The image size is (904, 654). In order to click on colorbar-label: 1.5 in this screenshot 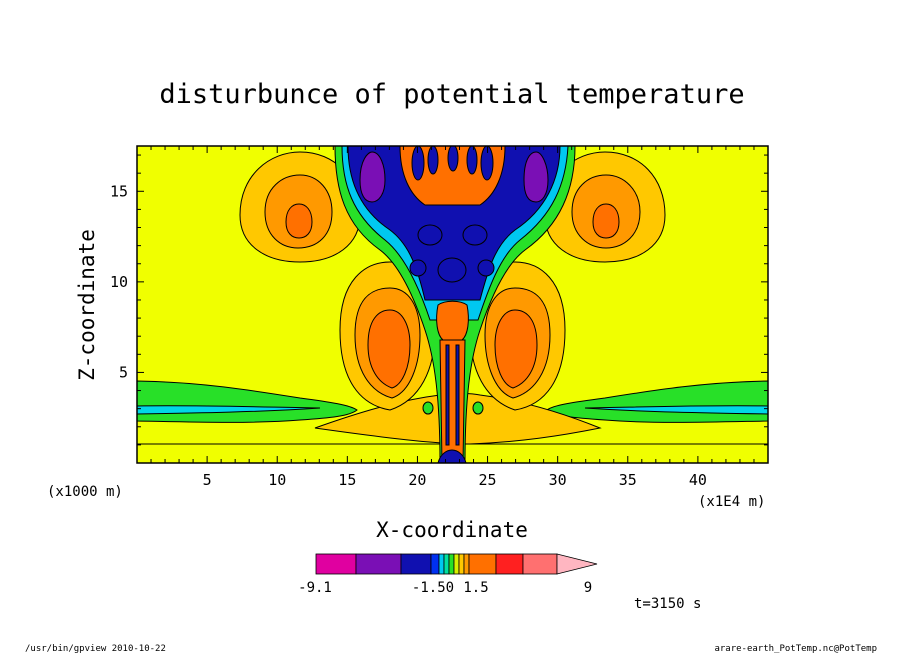, I will do `click(475, 588)`.